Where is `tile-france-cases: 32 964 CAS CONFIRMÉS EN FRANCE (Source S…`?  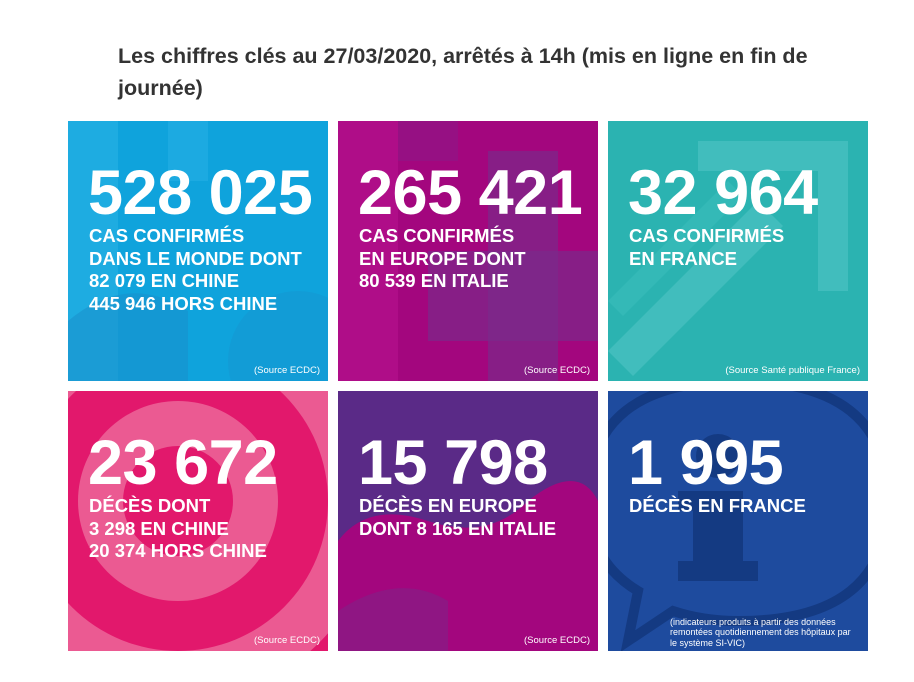 tile-france-cases: 32 964 CAS CONFIRMÉS EN FRANCE (Source S… is located at coordinates (738, 251).